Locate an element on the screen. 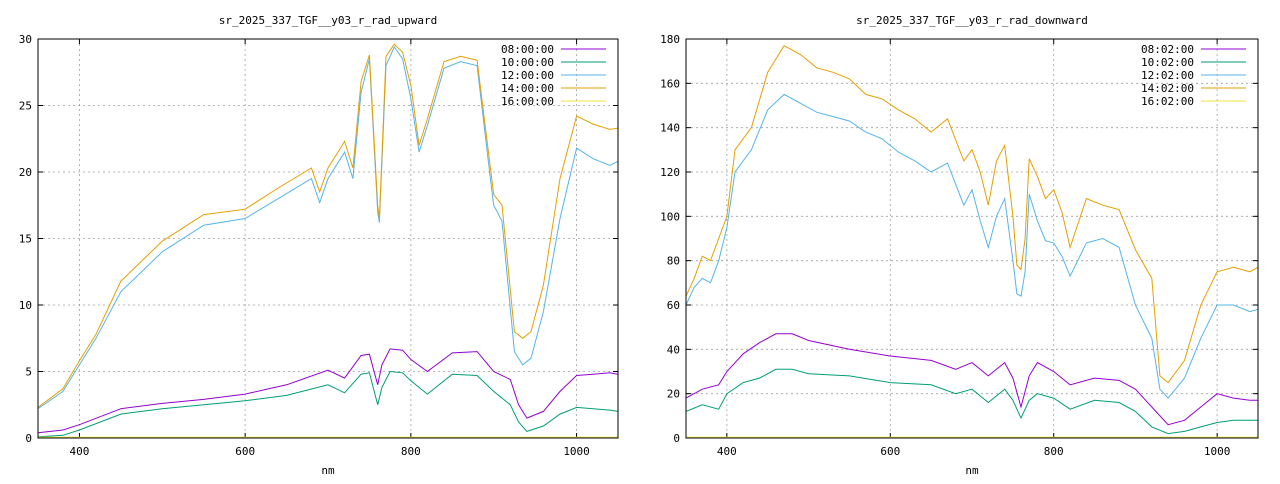 Image resolution: width=1280 pixels, height=484 pixels. y-tick-label: 30 is located at coordinates (25, 39).